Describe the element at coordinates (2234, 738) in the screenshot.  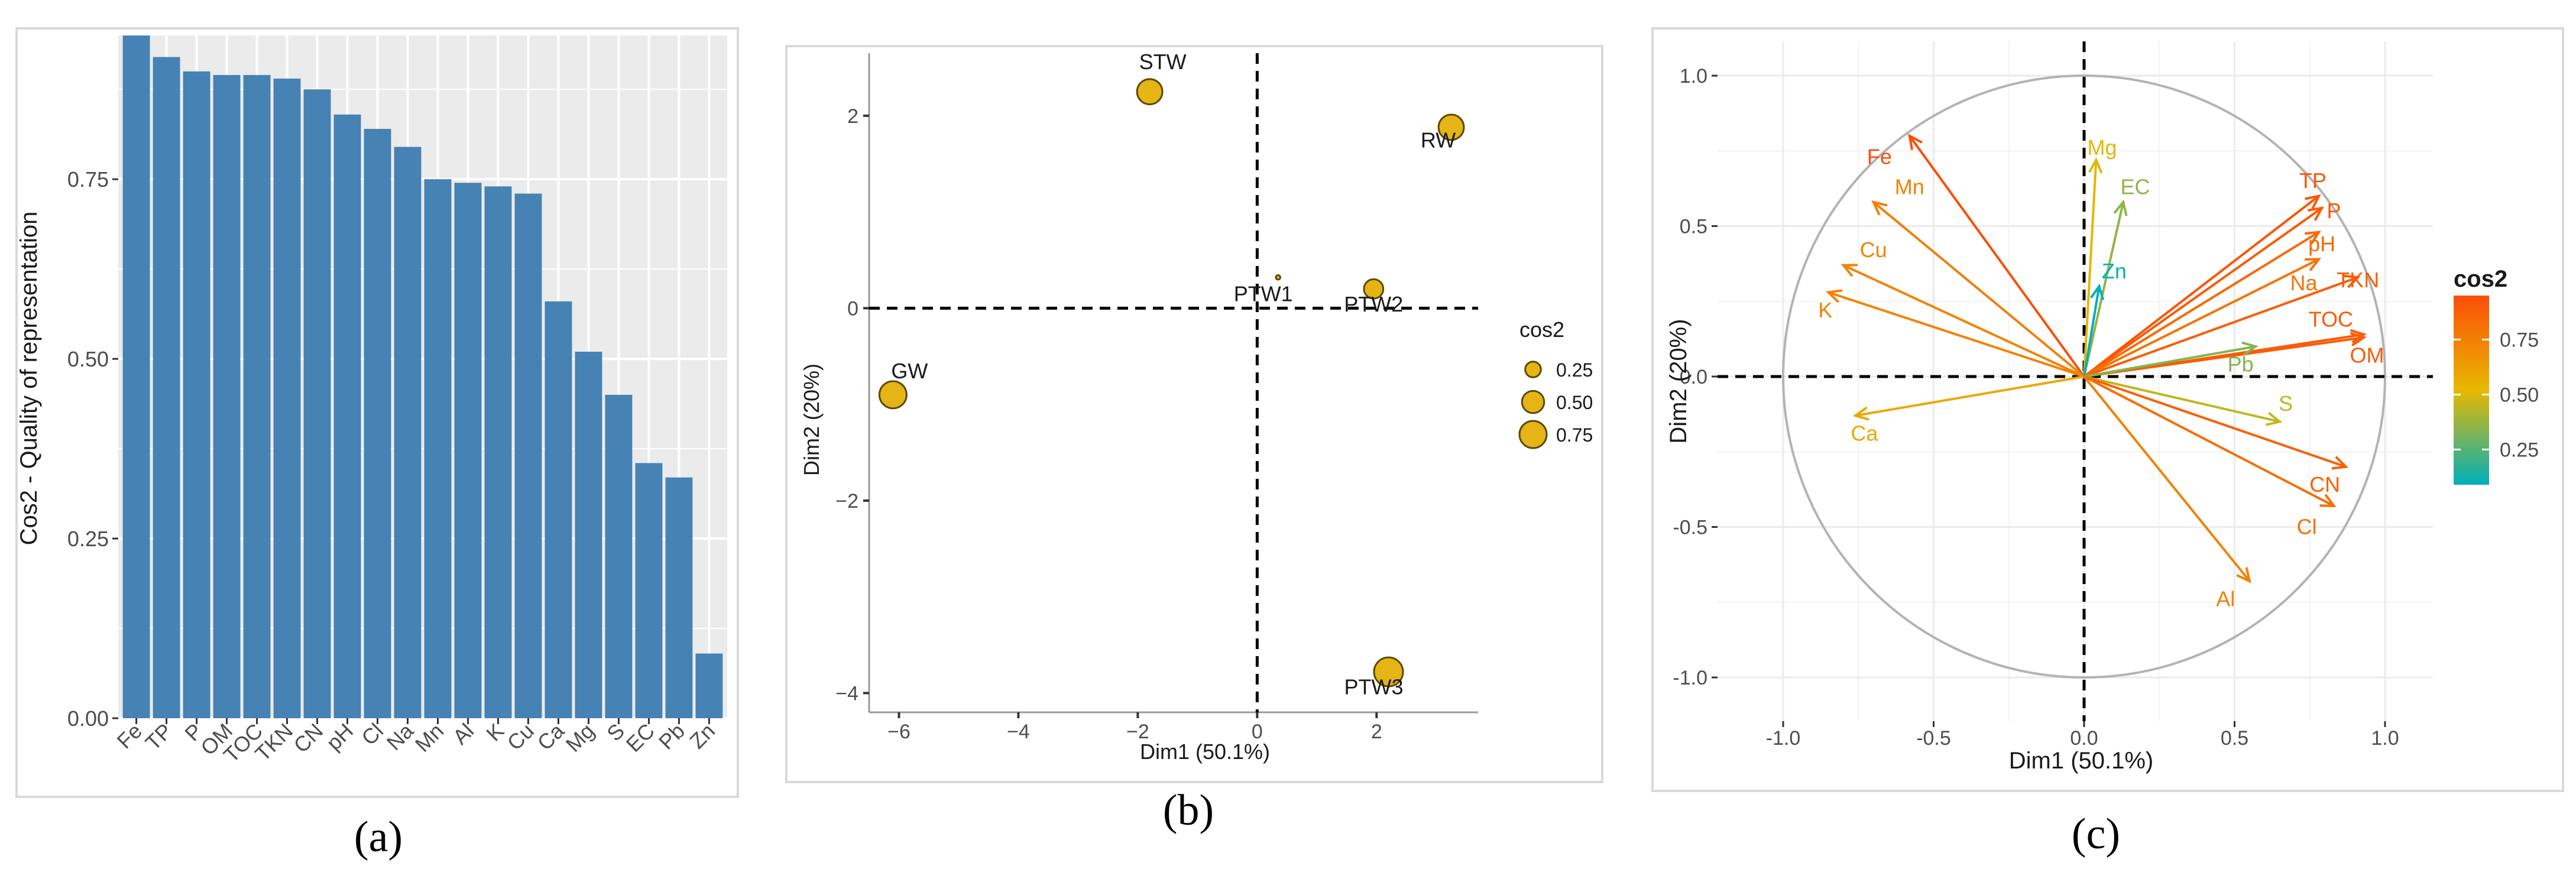
I see `x-tick-label: 0.5` at that location.